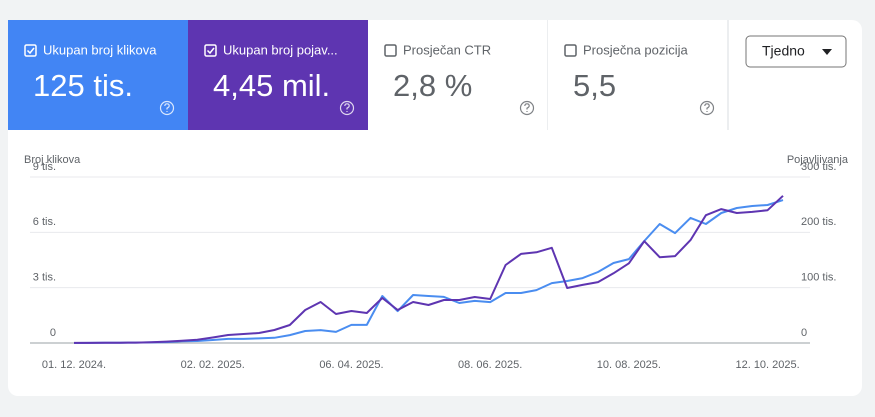 The height and width of the screenshot is (417, 875). I want to click on card-value: 5,5, so click(594, 85).